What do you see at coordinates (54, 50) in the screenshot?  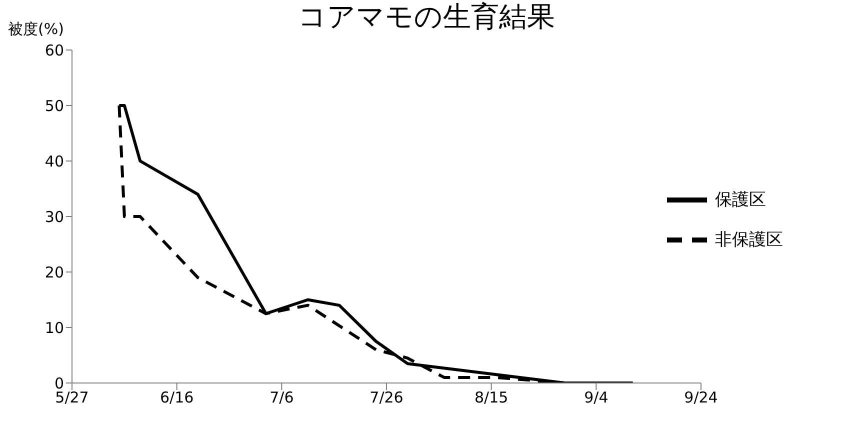 I see `y-tick-label: 60` at bounding box center [54, 50].